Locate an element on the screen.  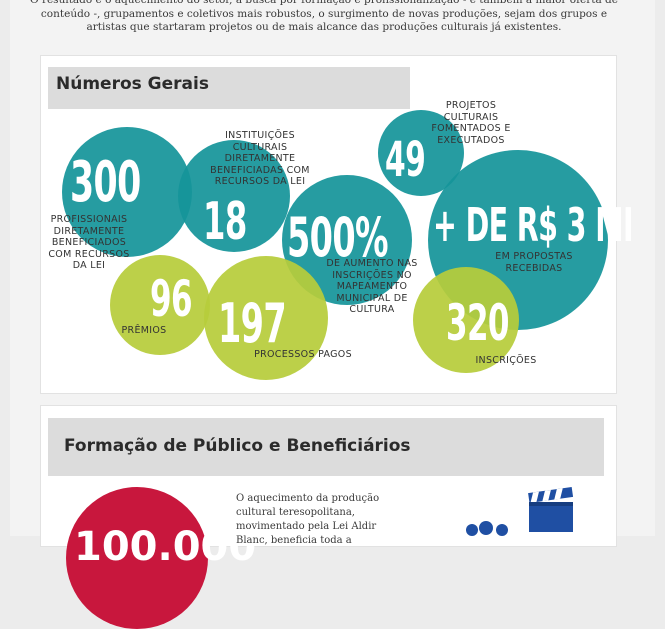
stat-value-3mi: + DE R$ 3 MI is located at coordinates (533, 225).